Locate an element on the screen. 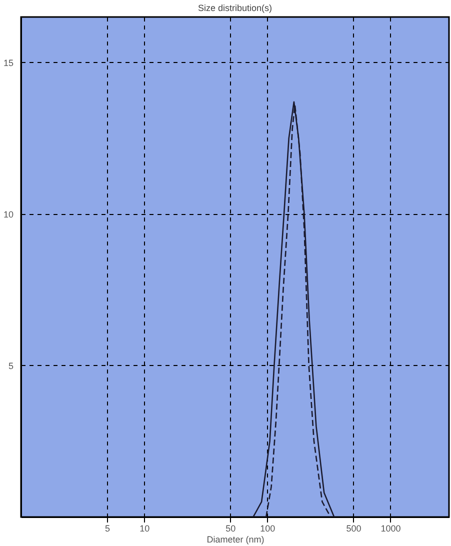  y-tick-label: 15 is located at coordinates (8, 63).